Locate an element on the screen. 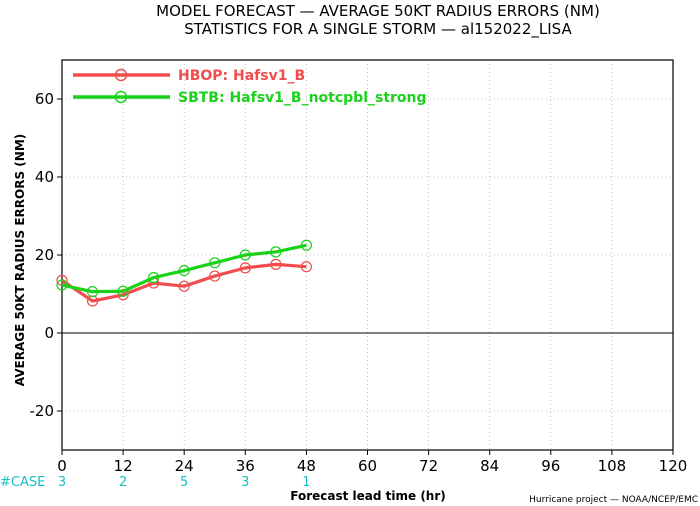 The height and width of the screenshot is (506, 700). legend-entry: SBTB: Hafsv1_B_notcpbl_strong is located at coordinates (302, 98).